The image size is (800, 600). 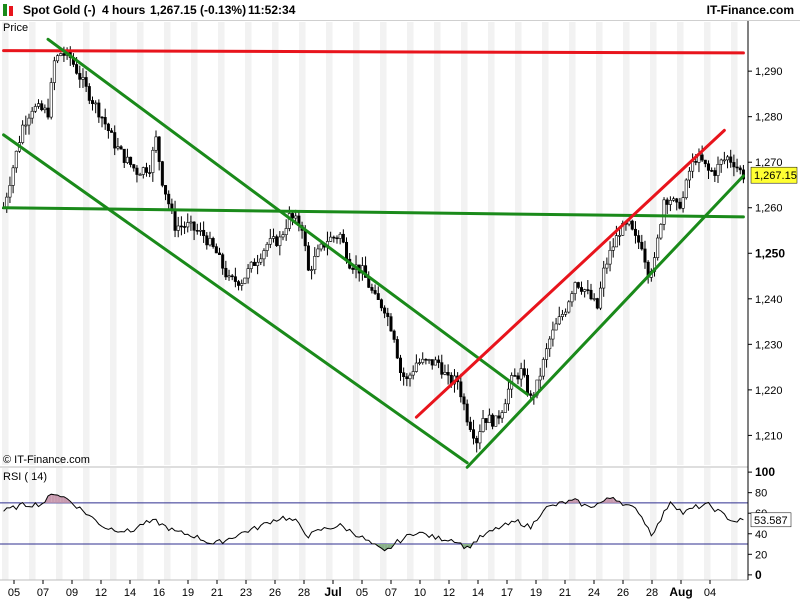 What do you see at coordinates (246, 593) in the screenshot?
I see `x-tick-label: 23` at bounding box center [246, 593].